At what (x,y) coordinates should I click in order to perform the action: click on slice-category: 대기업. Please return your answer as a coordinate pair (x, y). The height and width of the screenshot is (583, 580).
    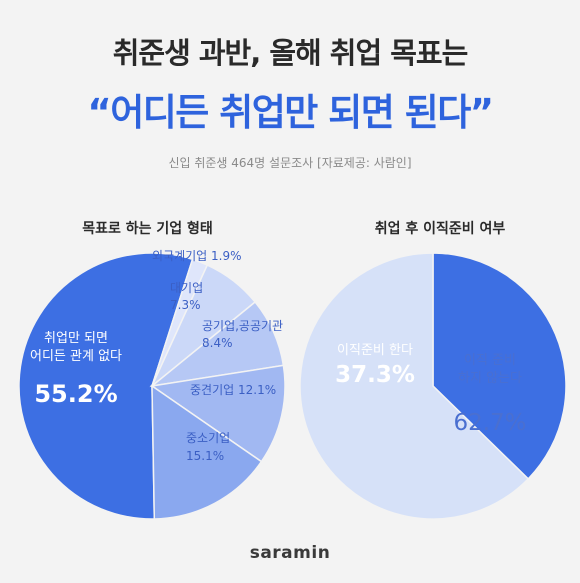
    Looking at the image, I should click on (186, 288).